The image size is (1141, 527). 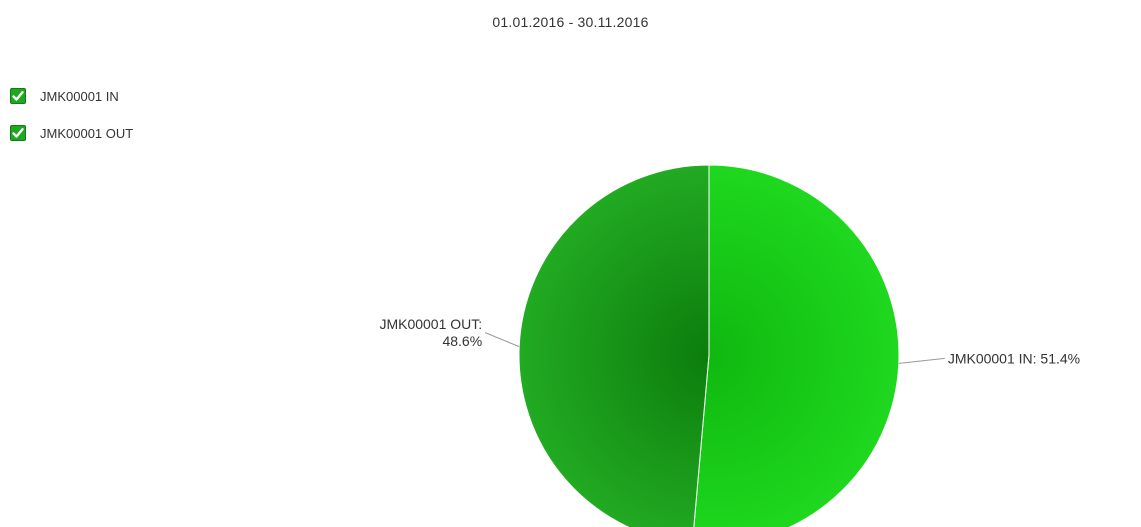 What do you see at coordinates (570, 22) in the screenshot?
I see `chart-title: 01.01.2016 - 30.11.2016` at bounding box center [570, 22].